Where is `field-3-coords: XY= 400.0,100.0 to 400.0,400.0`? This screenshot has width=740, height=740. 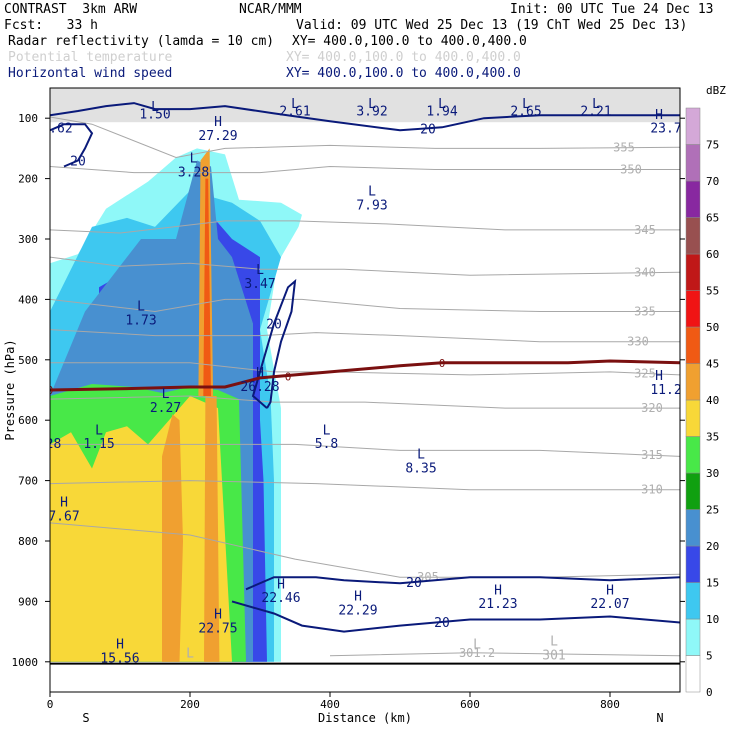 field-3-coords: XY= 400.0,100.0 to 400.0,400.0 is located at coordinates (403, 73).